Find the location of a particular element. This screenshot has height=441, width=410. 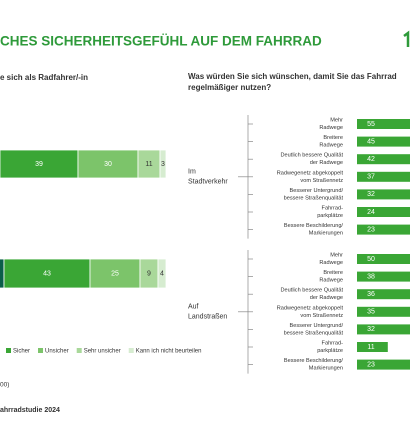

legend-label: Unsicher is located at coordinates (57, 352).